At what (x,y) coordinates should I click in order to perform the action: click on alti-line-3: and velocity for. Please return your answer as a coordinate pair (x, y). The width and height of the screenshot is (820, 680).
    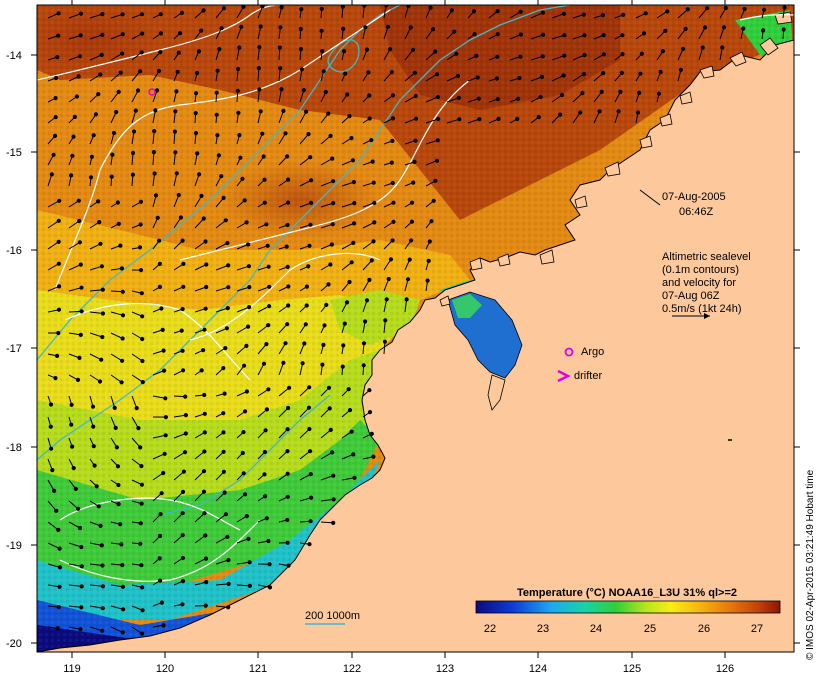
    Looking at the image, I should click on (699, 283).